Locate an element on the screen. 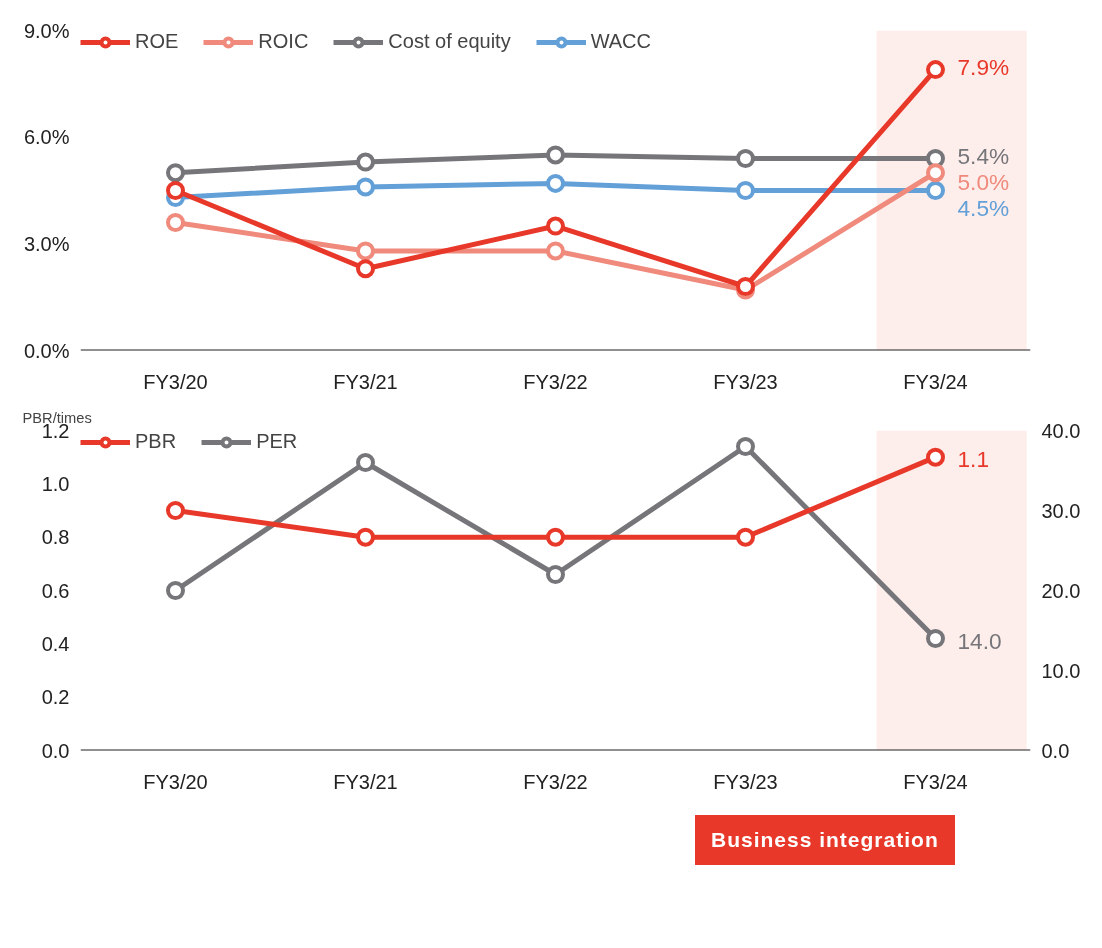 The width and height of the screenshot is (1102, 948). y-tick-label: 1.0 is located at coordinates (55, 483).